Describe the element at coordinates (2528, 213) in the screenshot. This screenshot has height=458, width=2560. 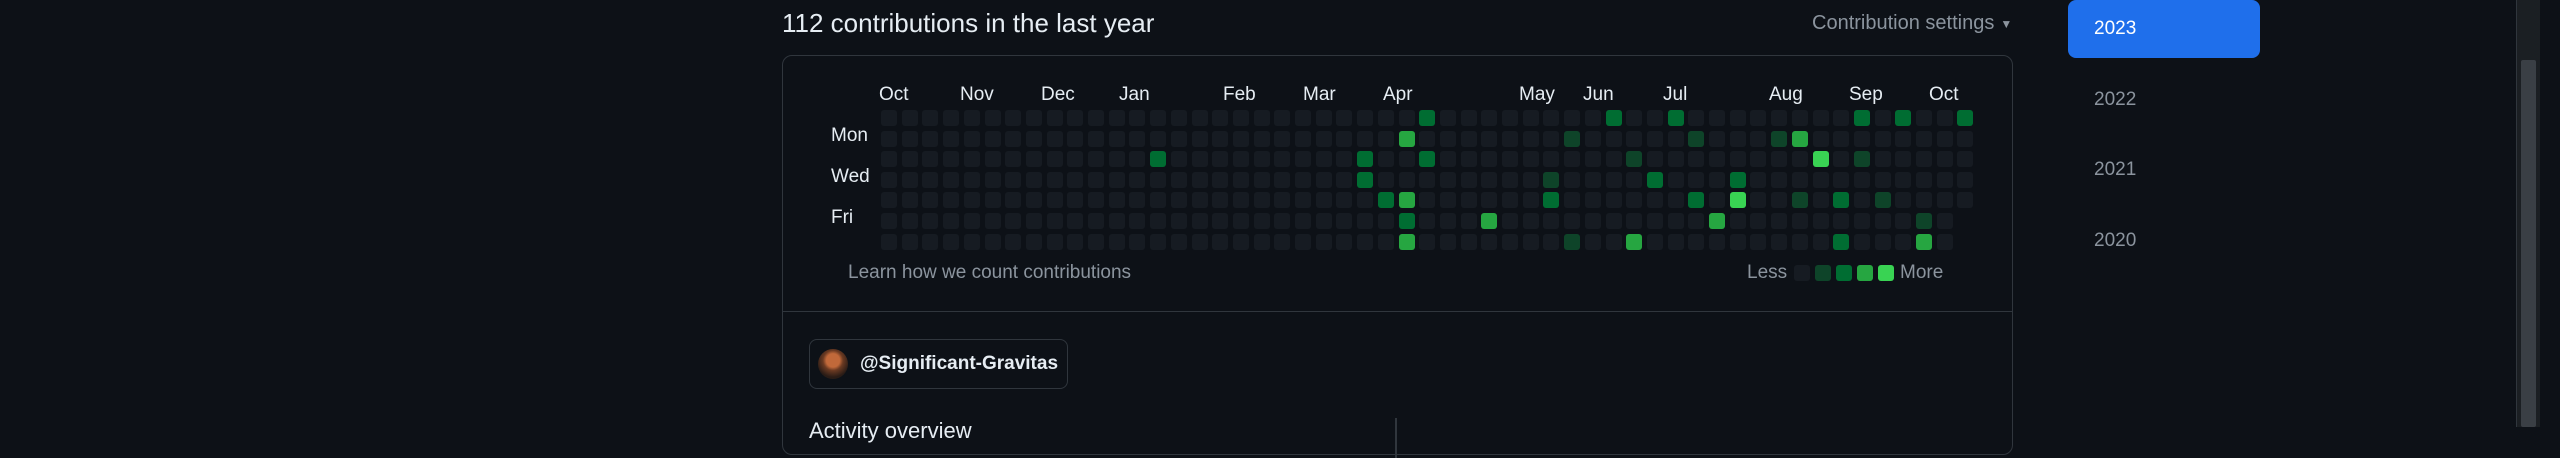
I see `page-scrollbar` at that location.